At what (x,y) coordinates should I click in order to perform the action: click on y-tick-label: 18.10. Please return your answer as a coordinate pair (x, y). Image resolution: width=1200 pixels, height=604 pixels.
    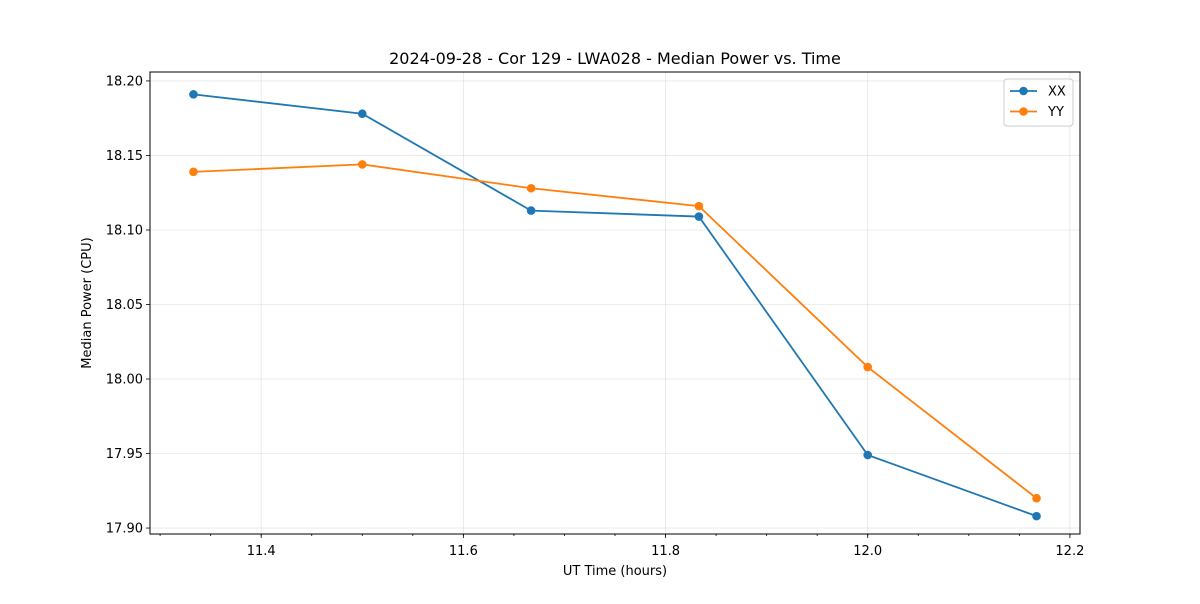
    Looking at the image, I should click on (124, 230).